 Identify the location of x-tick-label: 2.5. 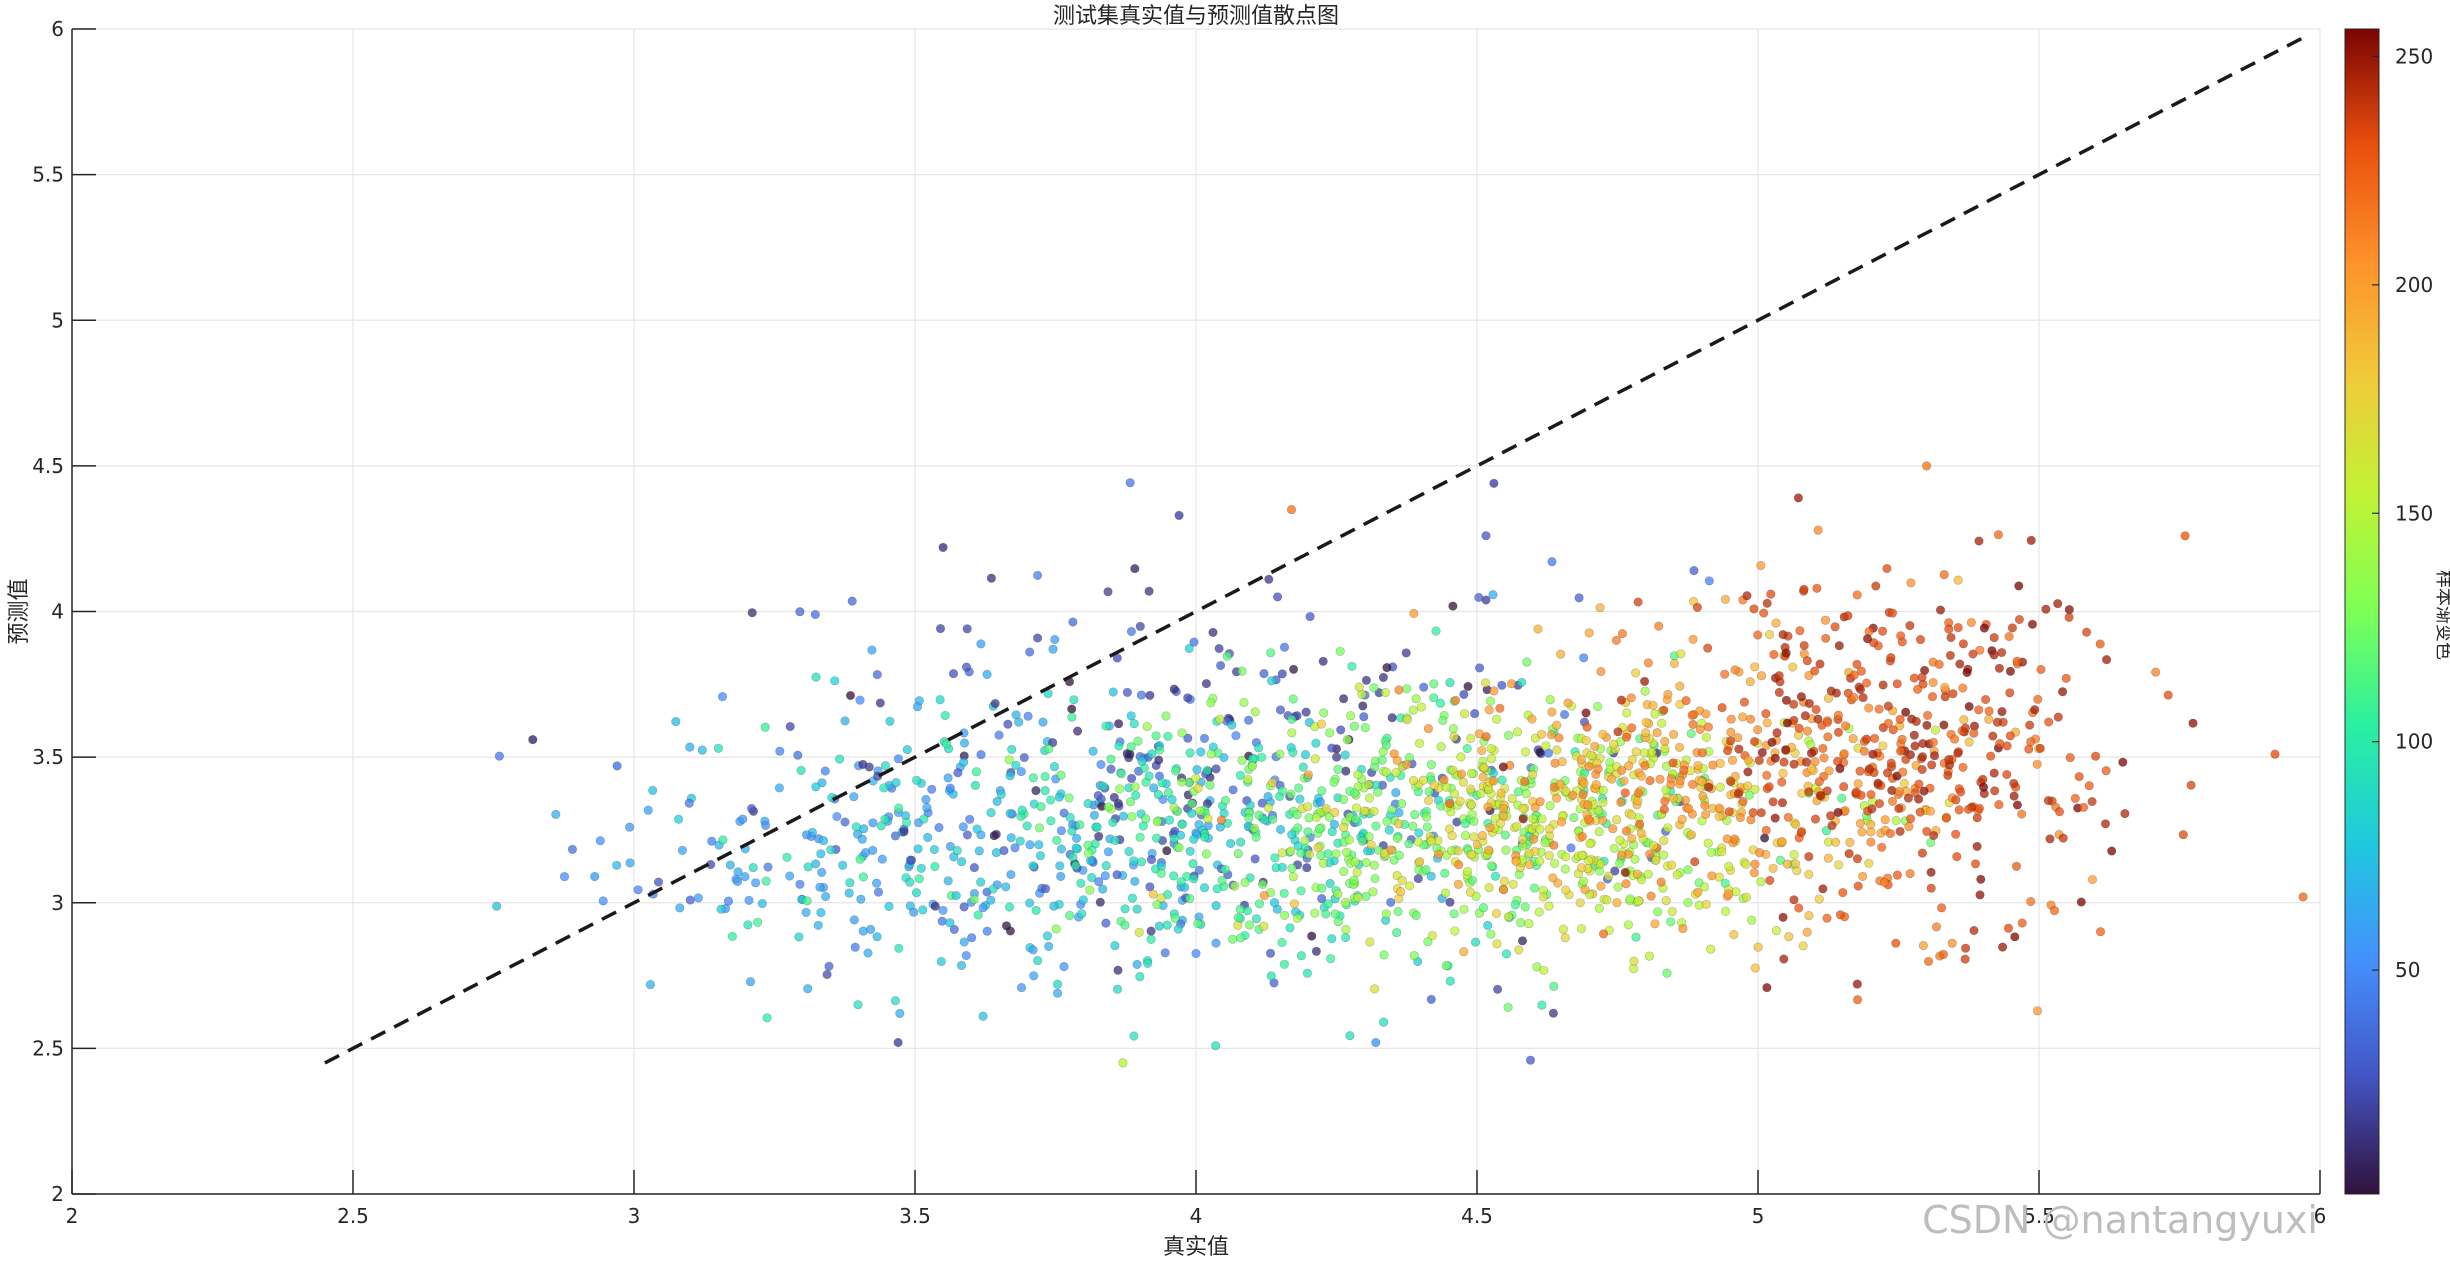
(353, 1216).